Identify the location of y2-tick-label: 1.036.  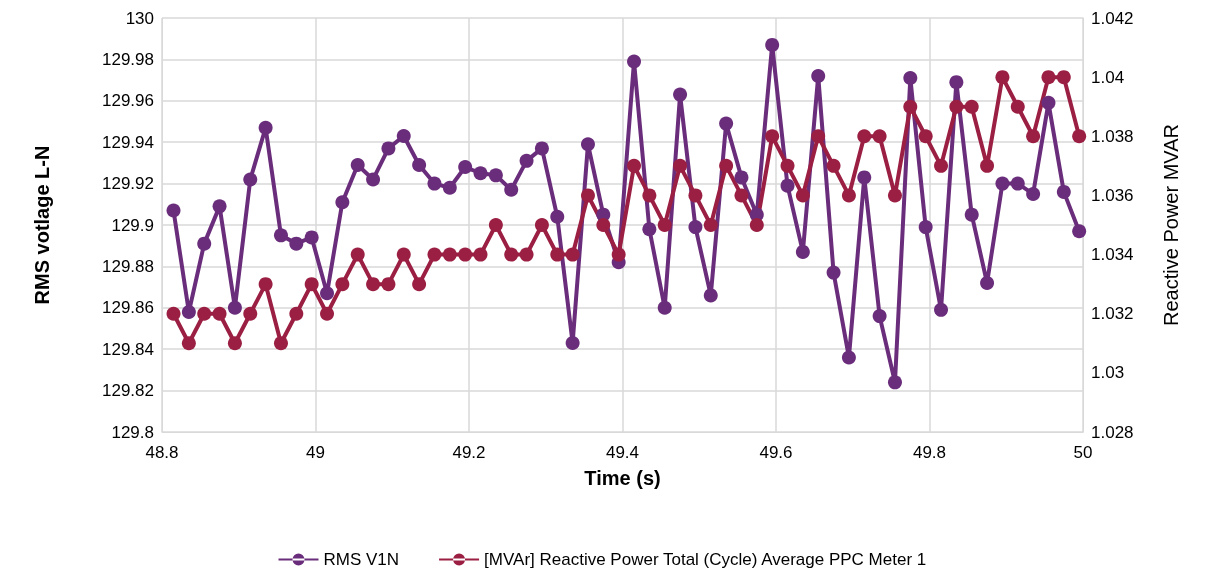
(1112, 195).